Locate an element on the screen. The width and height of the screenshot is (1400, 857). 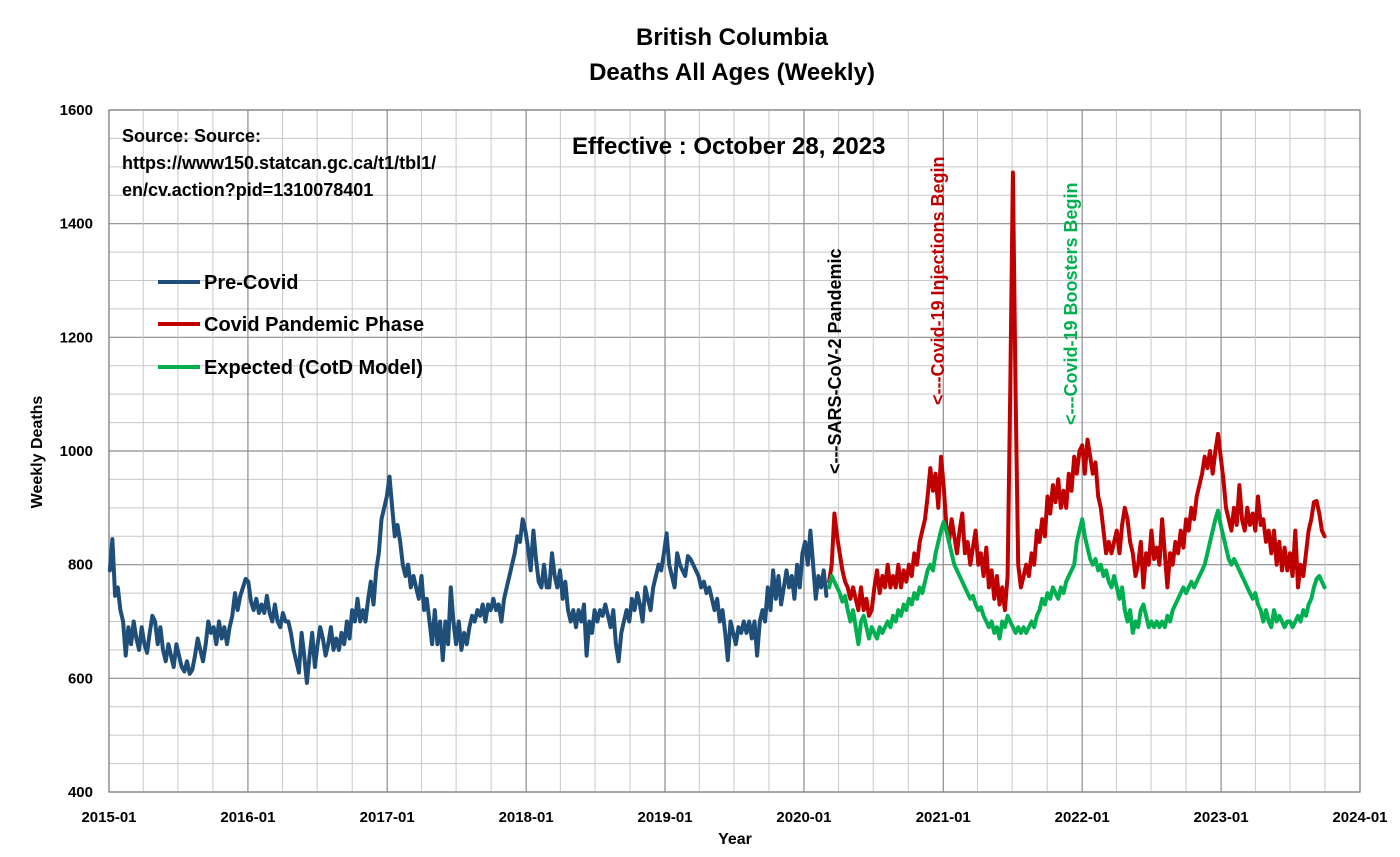
series-line-expected-cotd-model is located at coordinates (1077, 577).